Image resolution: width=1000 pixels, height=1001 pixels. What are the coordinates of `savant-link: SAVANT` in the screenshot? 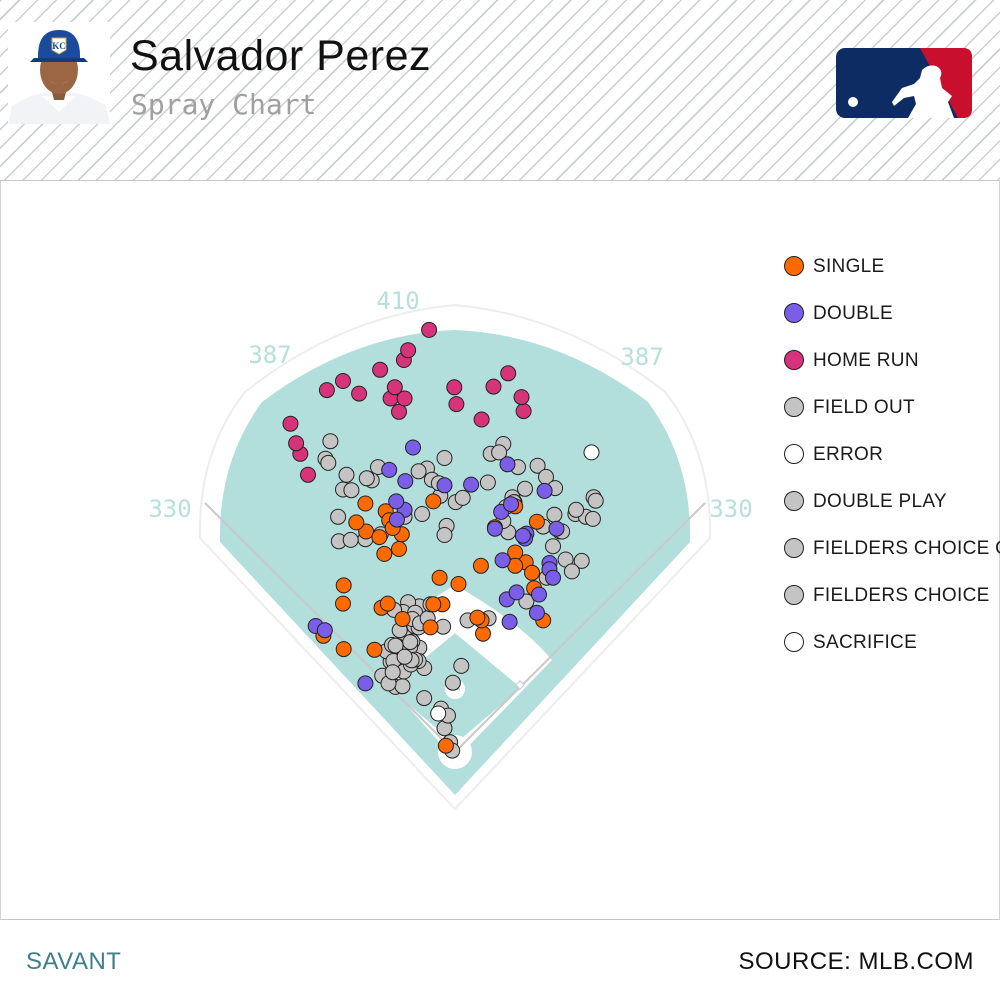 It's located at (74, 961).